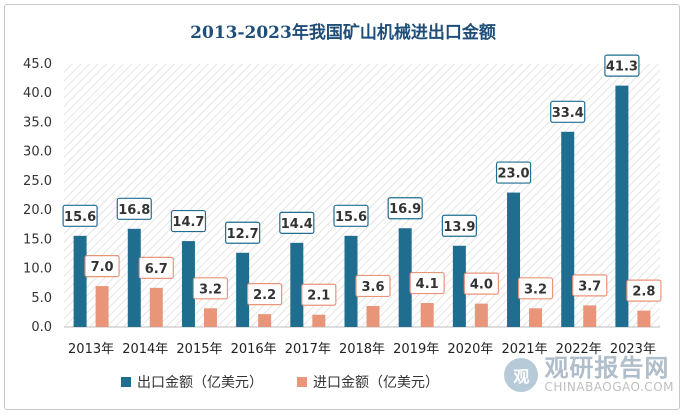 The image size is (686, 416). What do you see at coordinates (91, 349) in the screenshot?
I see `x-tick-label: 2013年` at bounding box center [91, 349].